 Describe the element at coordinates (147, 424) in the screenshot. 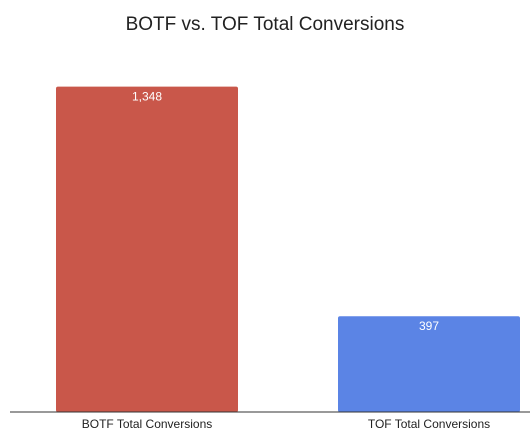

I see `category-label-0: BOTF Total Conversions` at that location.